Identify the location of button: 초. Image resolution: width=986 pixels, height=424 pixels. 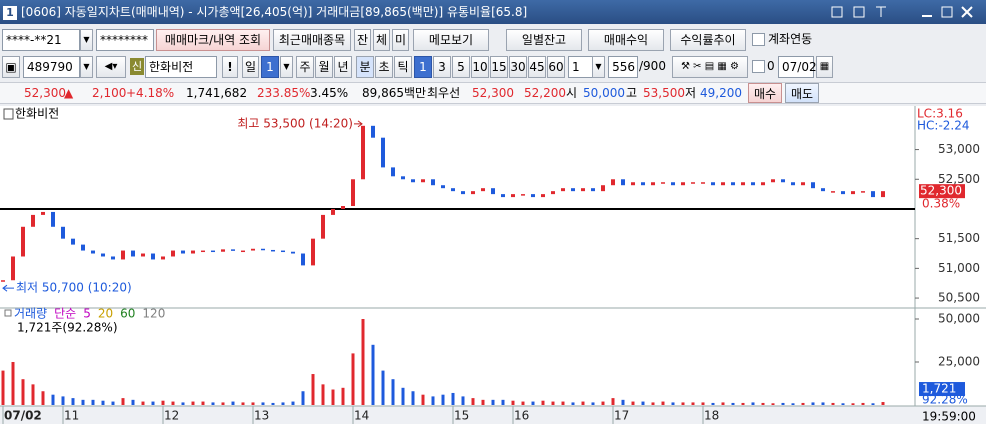
(384, 67).